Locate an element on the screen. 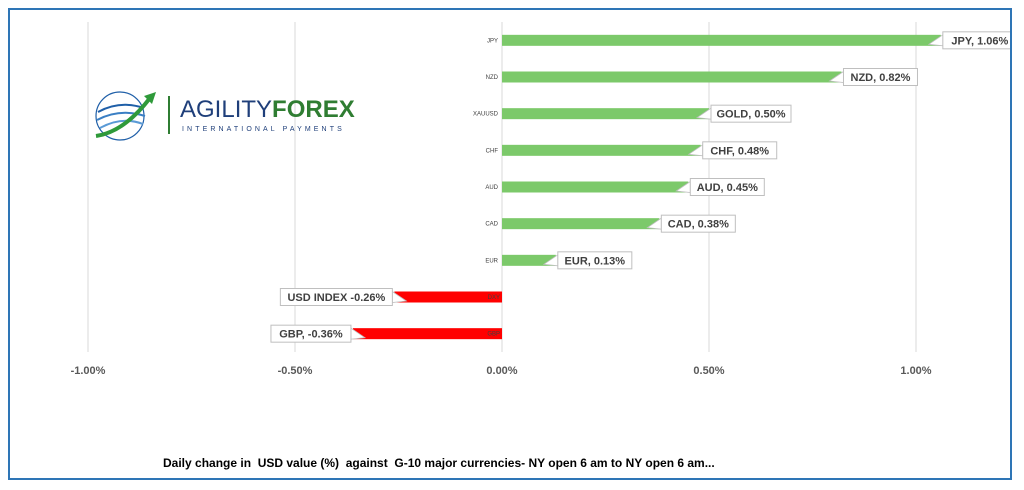 This screenshot has width=1024, height=490. data-label: AUD, 0.45% is located at coordinates (727, 188).